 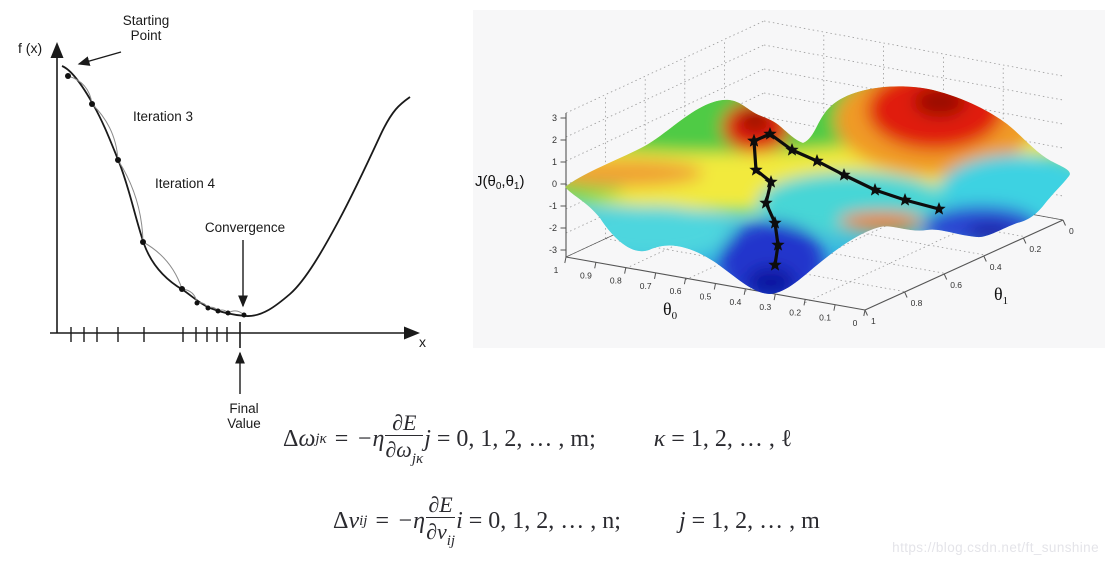 What do you see at coordinates (382, 520) in the screenshot?
I see `f2-equals: =` at bounding box center [382, 520].